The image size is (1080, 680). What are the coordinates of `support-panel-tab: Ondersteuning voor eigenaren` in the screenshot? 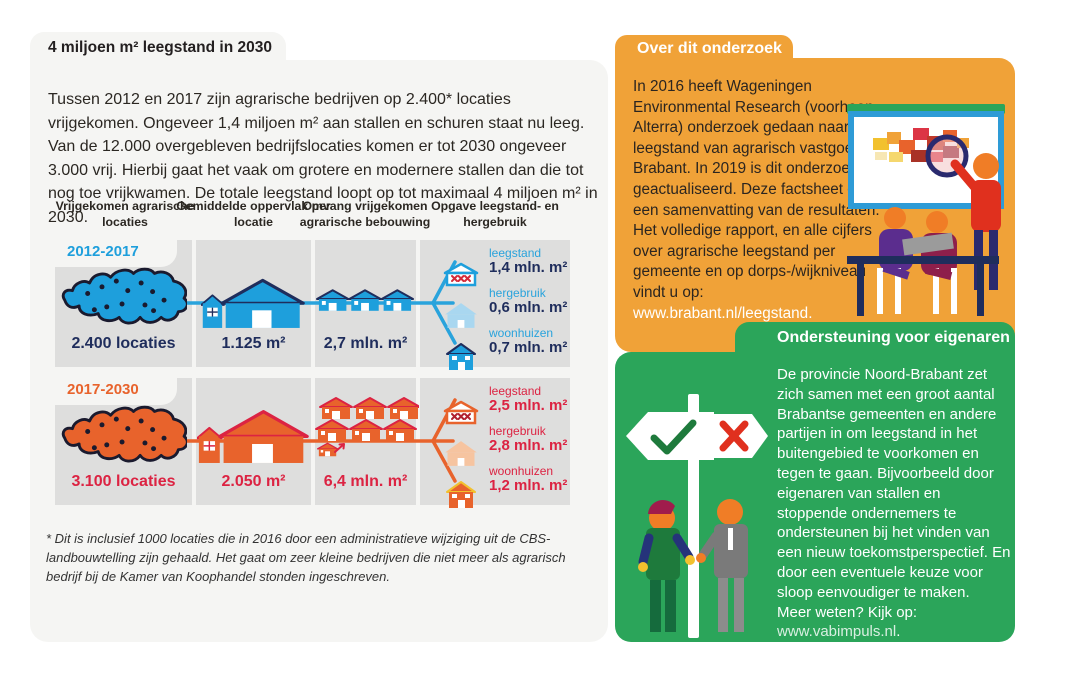 It's located at (875, 338).